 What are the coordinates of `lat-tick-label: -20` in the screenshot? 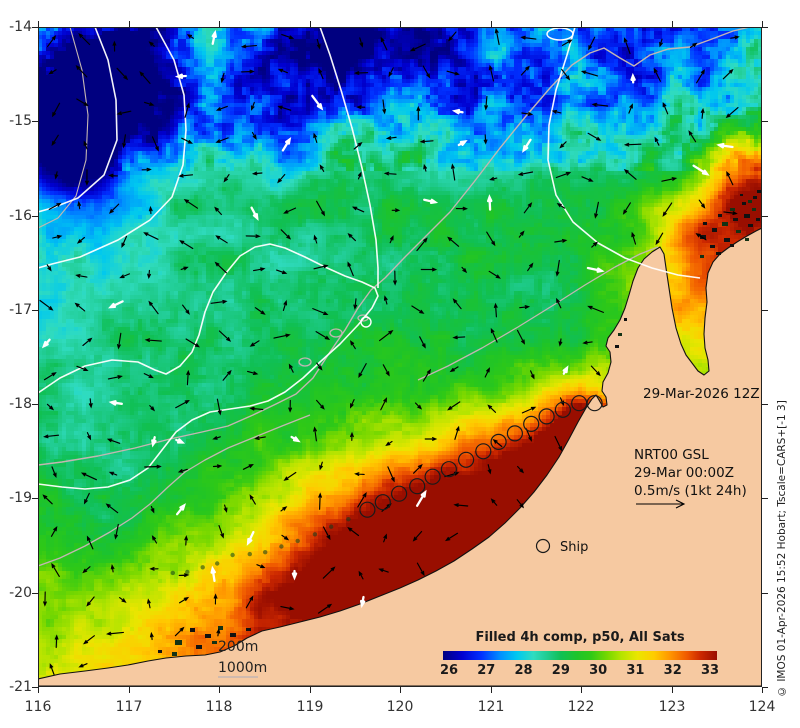 It's located at (20, 593).